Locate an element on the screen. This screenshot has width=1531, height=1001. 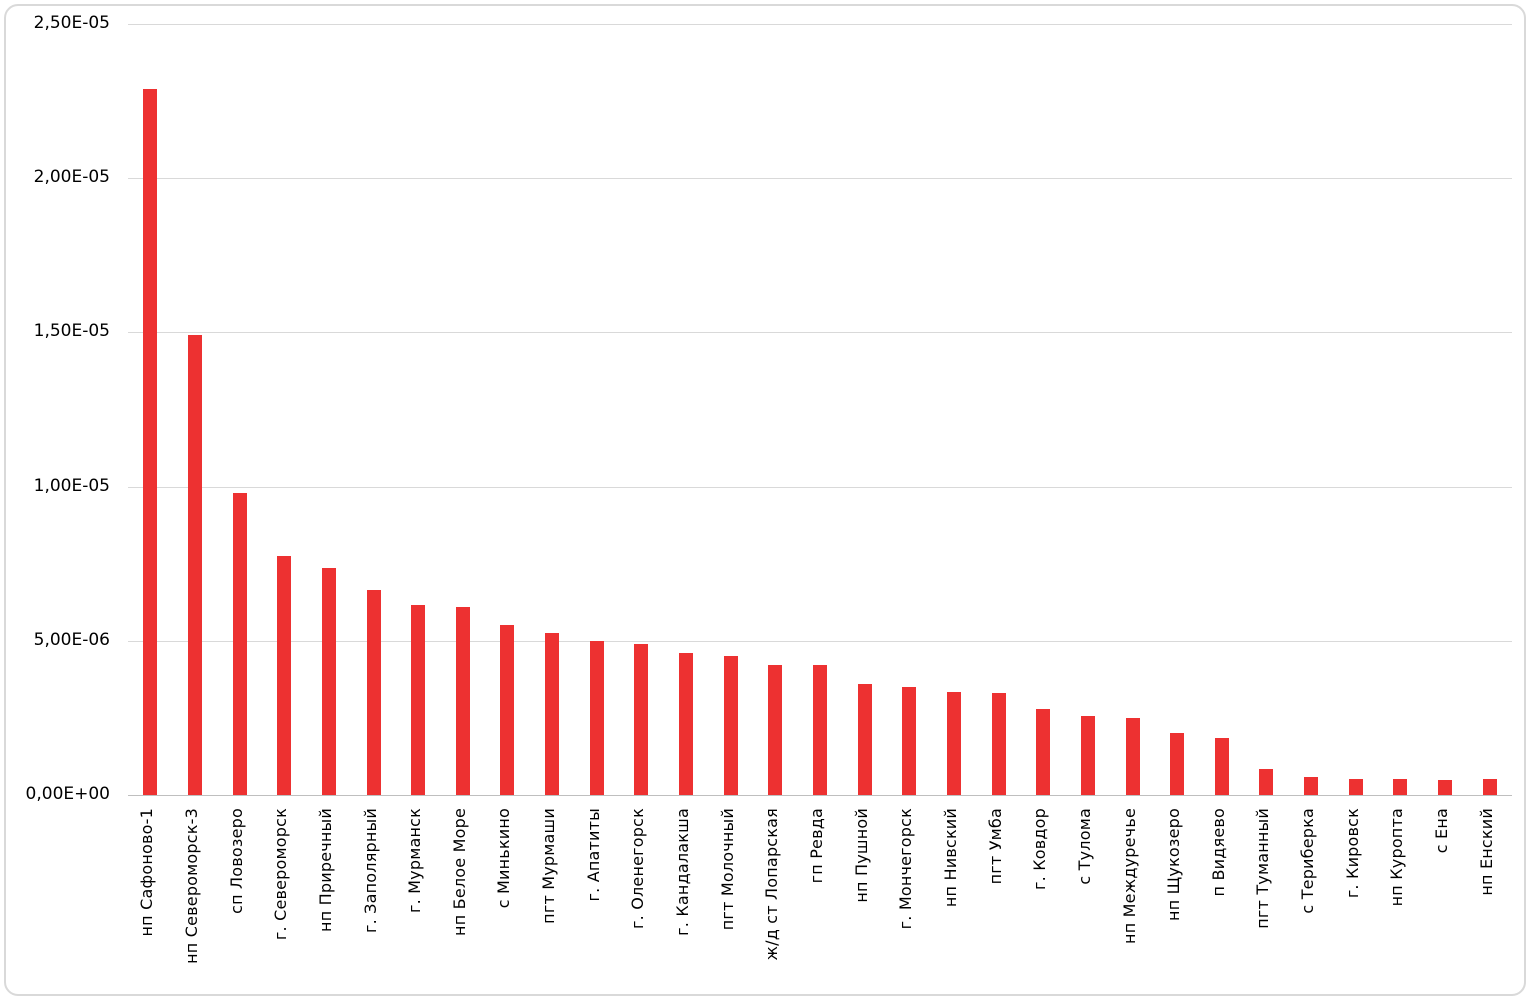
x-tick-label: с Териберка is located at coordinates (1308, 861).